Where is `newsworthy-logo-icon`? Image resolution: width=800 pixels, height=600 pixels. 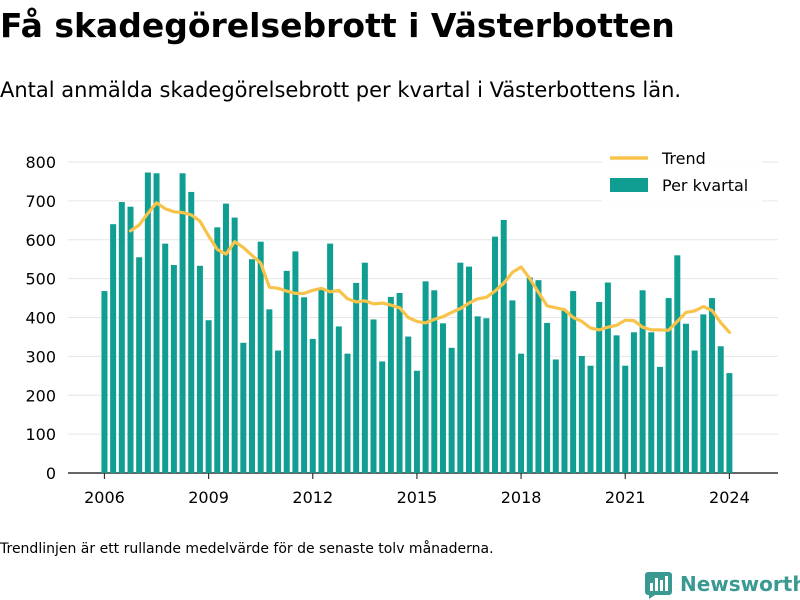
newsworthy-logo-icon is located at coordinates (658, 585).